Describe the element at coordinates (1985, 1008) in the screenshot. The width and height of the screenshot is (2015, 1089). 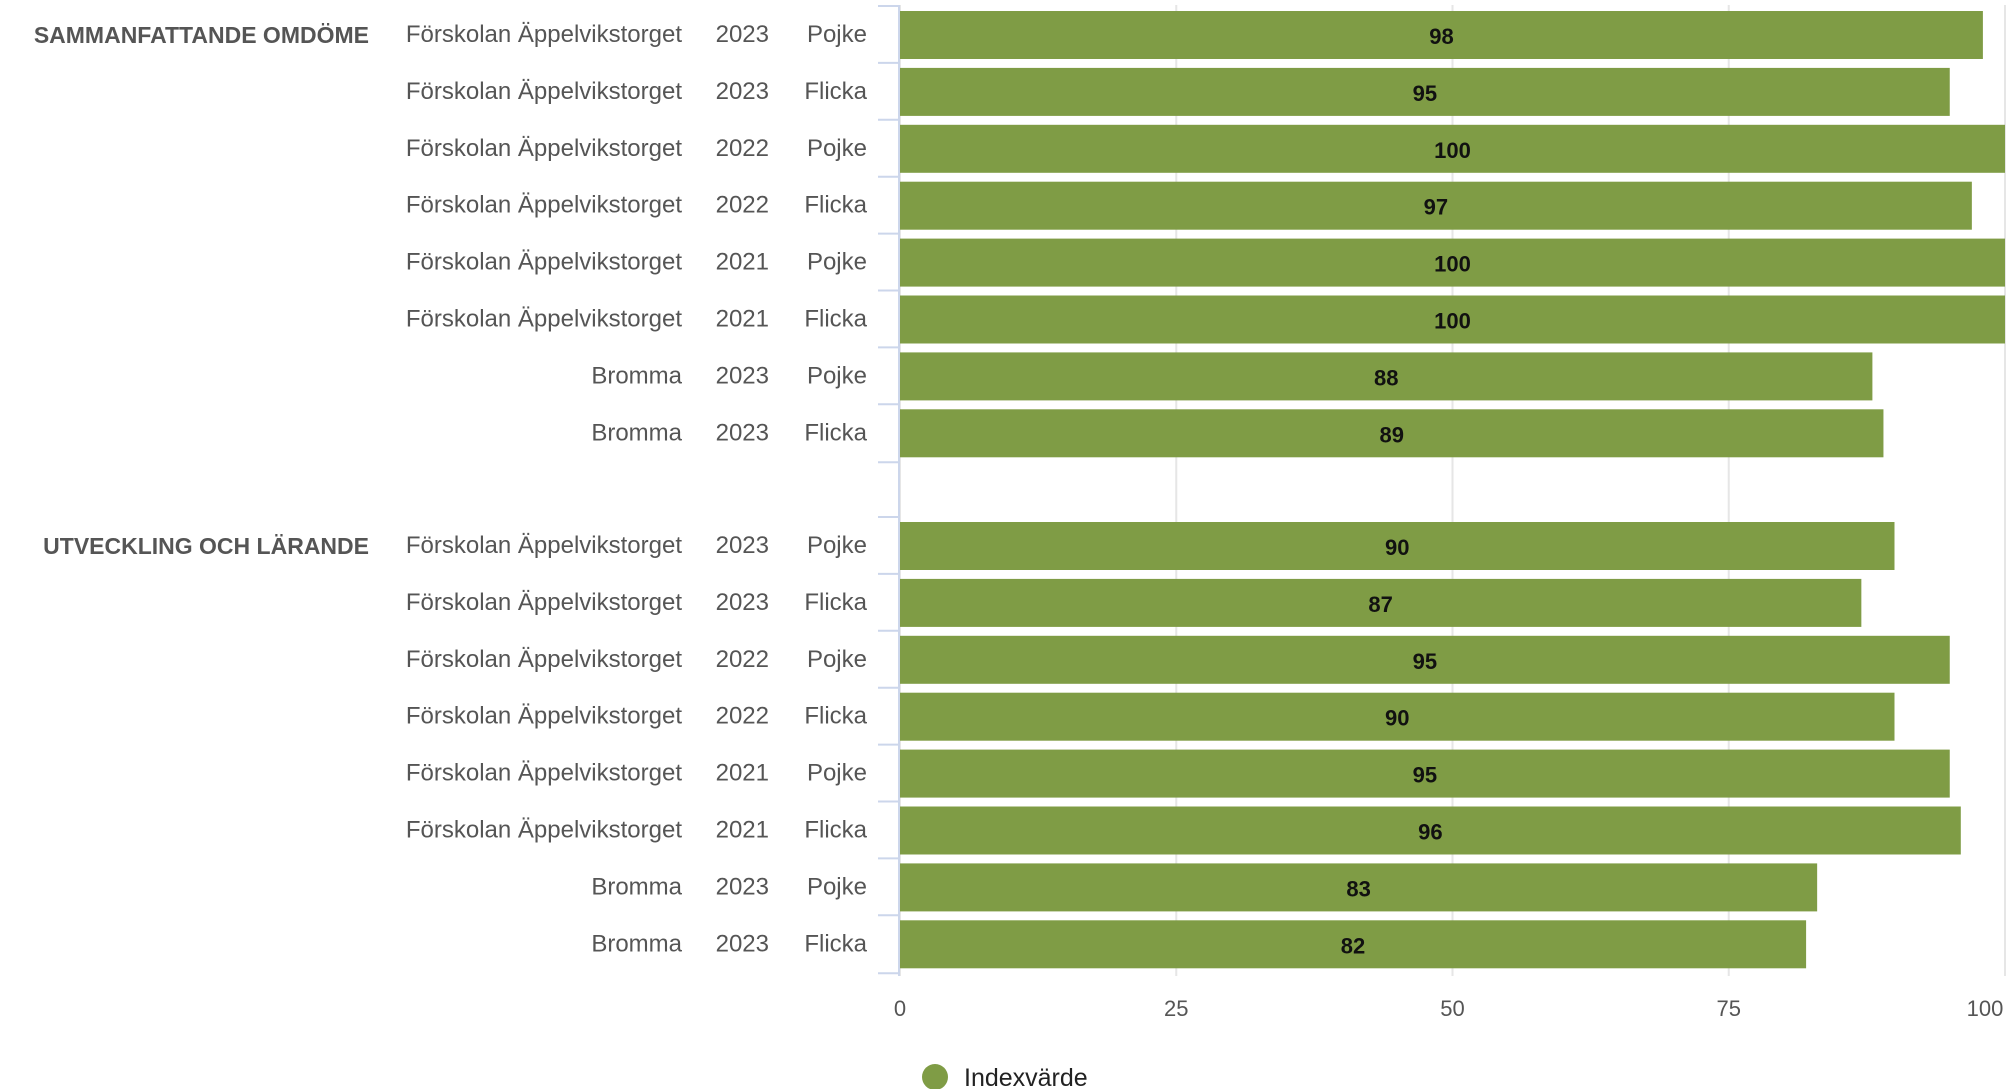
I see `x-tick-label: 100` at that location.